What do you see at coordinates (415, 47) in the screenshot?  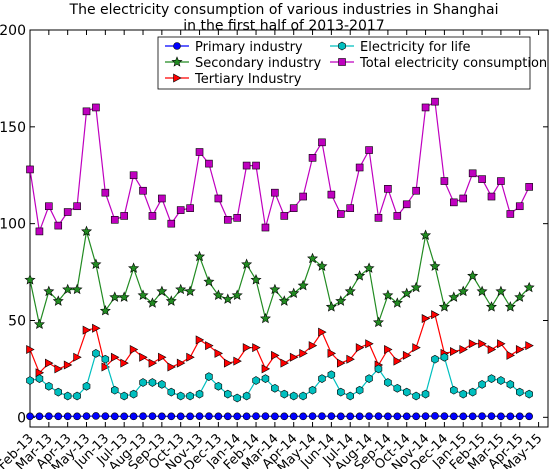 I see `legend-label: Electricity for life` at bounding box center [415, 47].